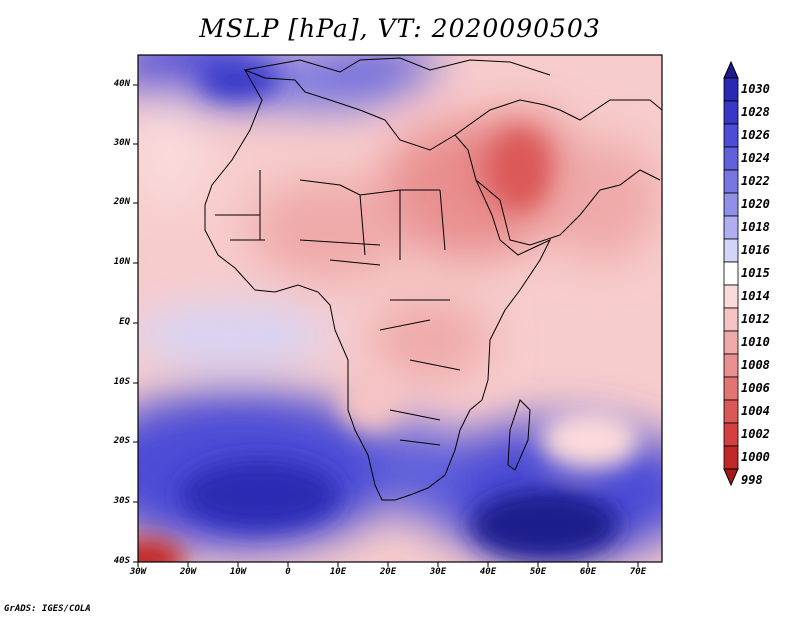 This screenshot has width=800, height=618. What do you see at coordinates (755, 296) in the screenshot?
I see `colorbar-label: 1014` at bounding box center [755, 296].